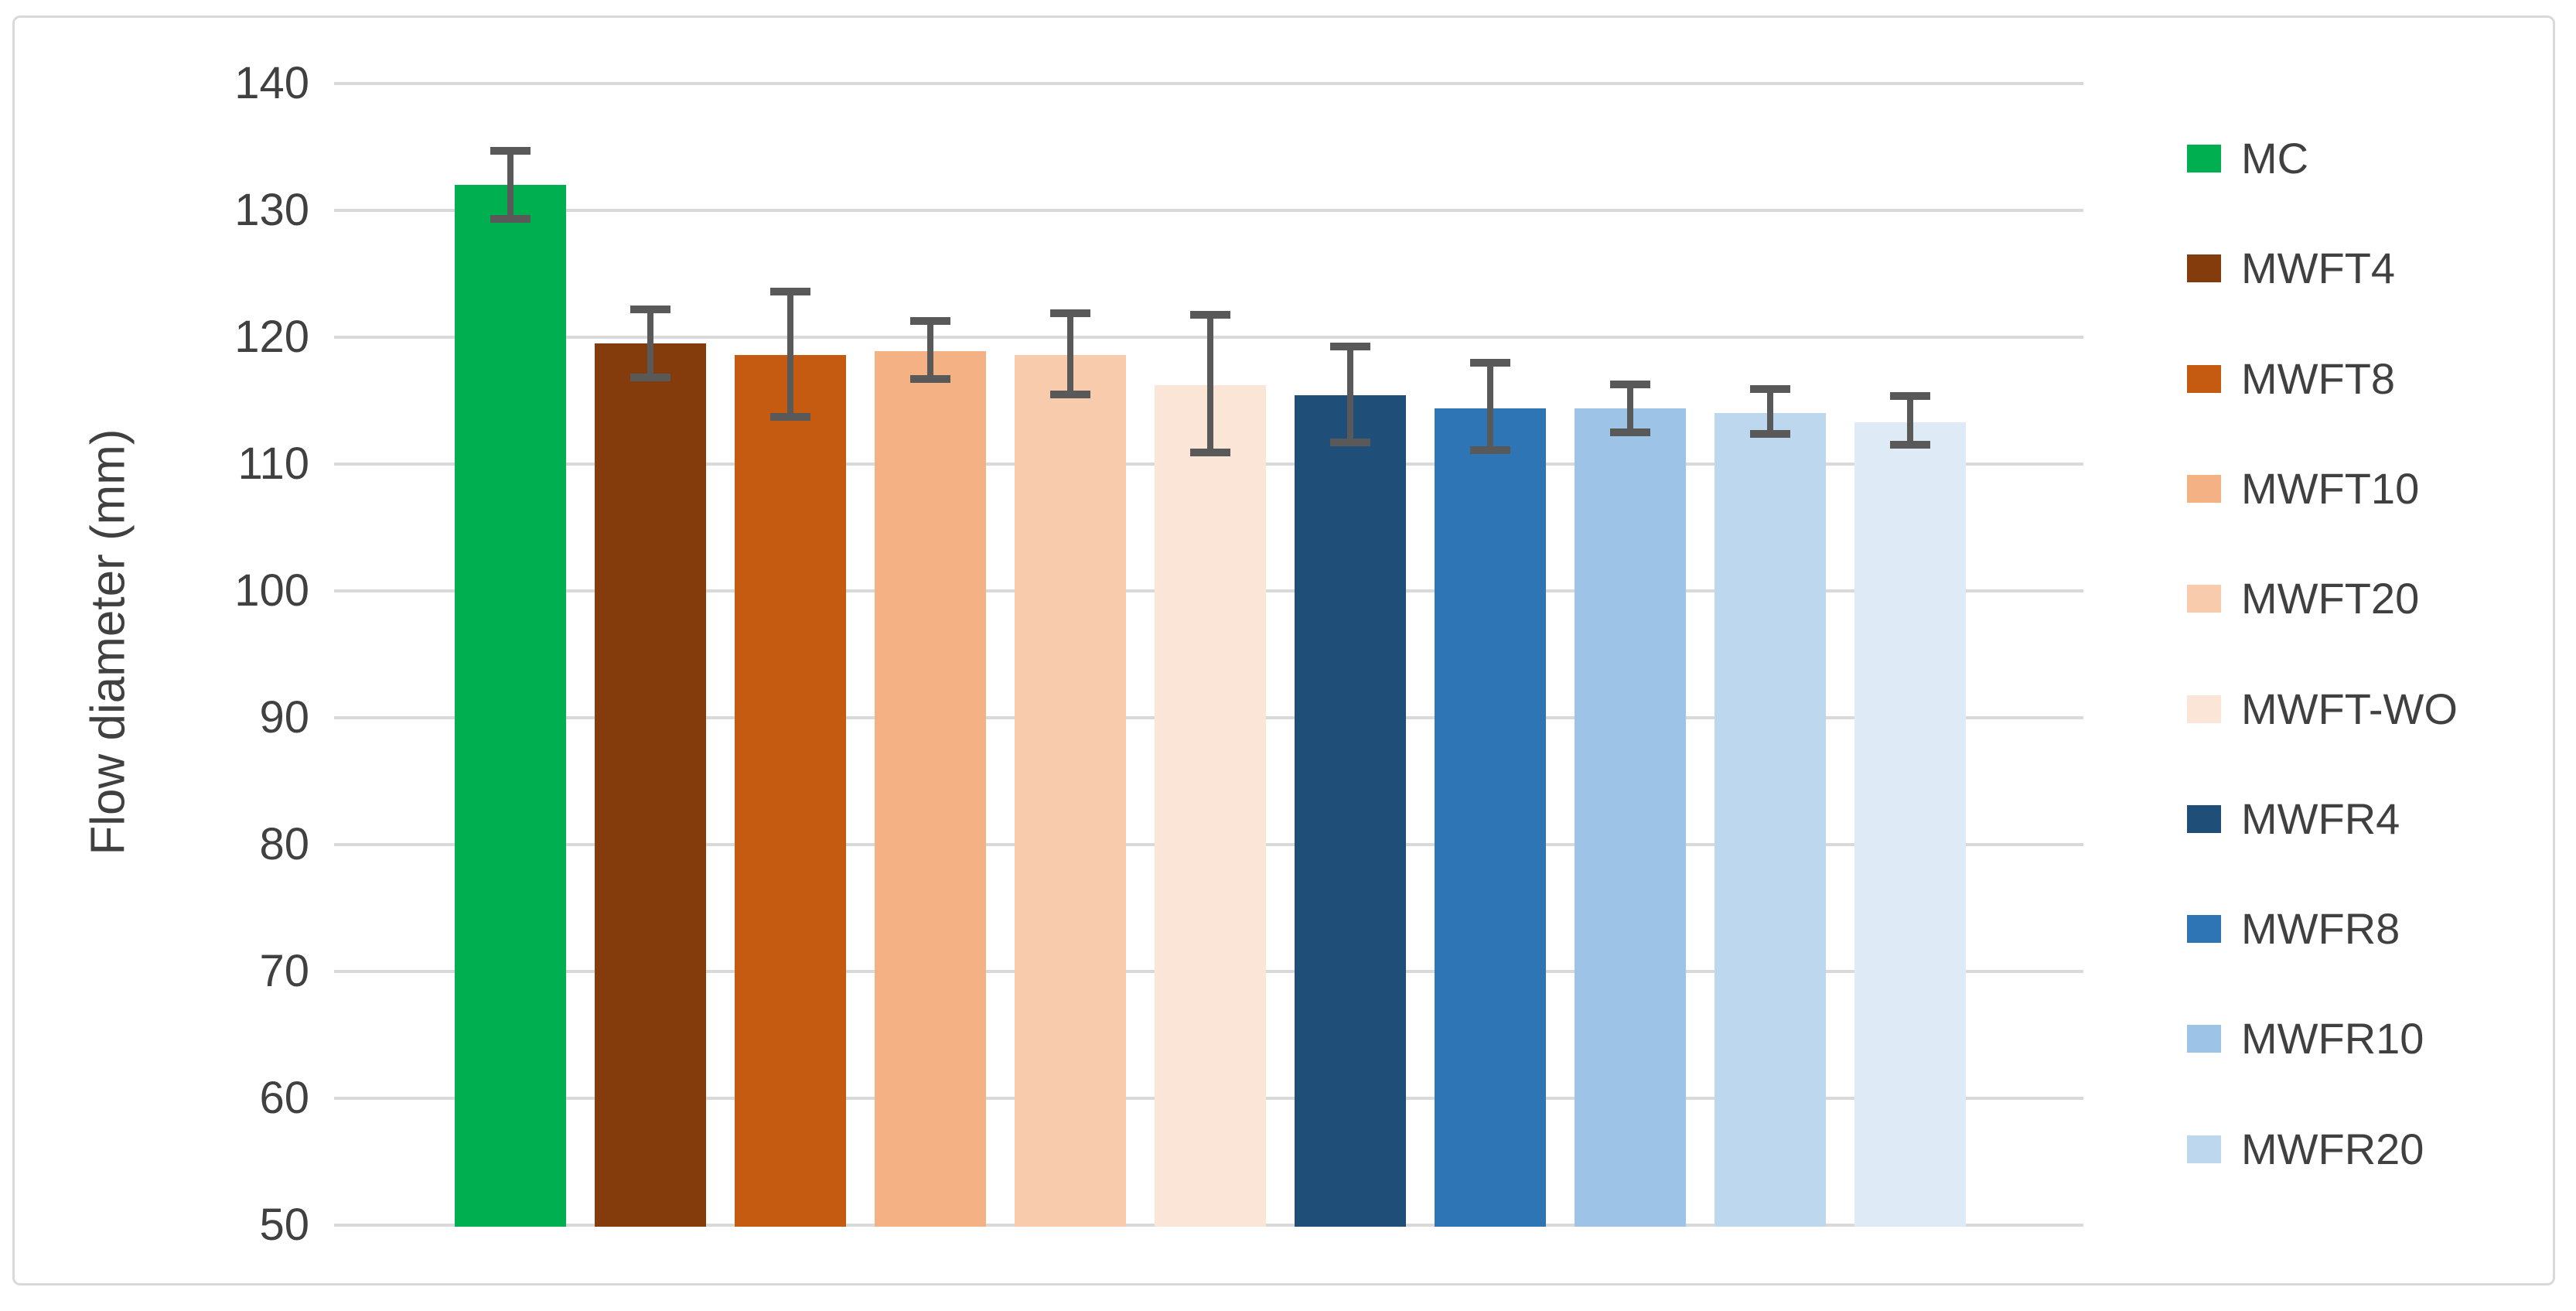 The height and width of the screenshot is (1311, 2576). I want to click on error-bar-top-cap-MWFR8, so click(1490, 362).